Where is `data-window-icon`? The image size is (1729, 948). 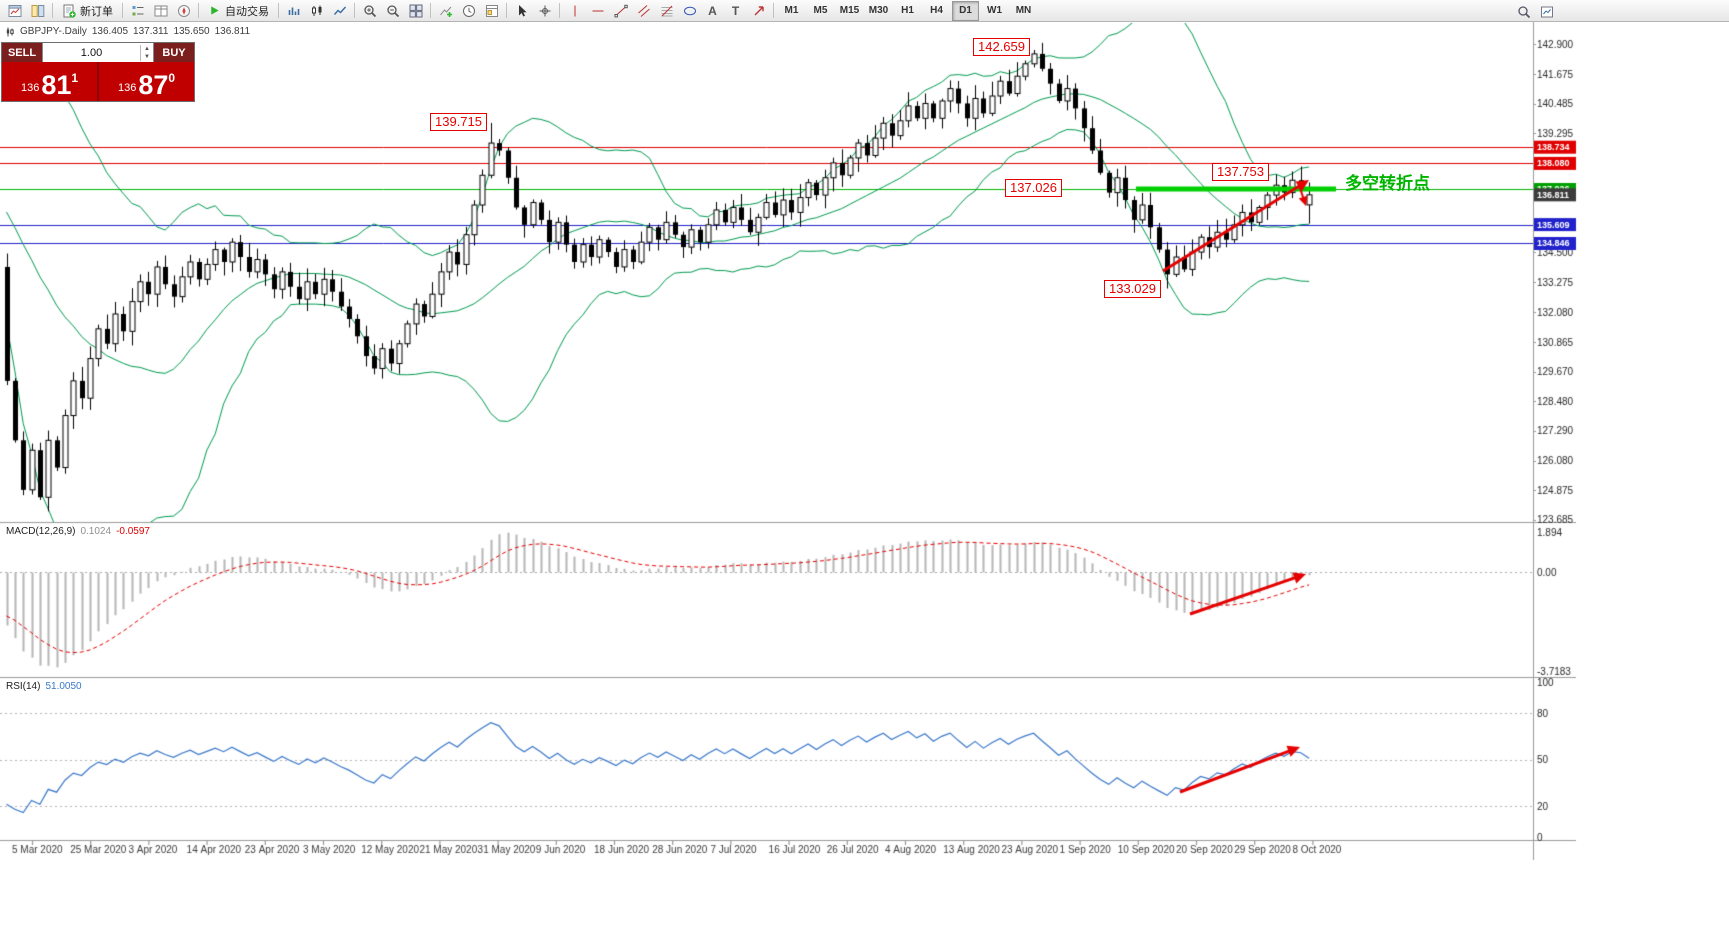 data-window-icon is located at coordinates (160, 10).